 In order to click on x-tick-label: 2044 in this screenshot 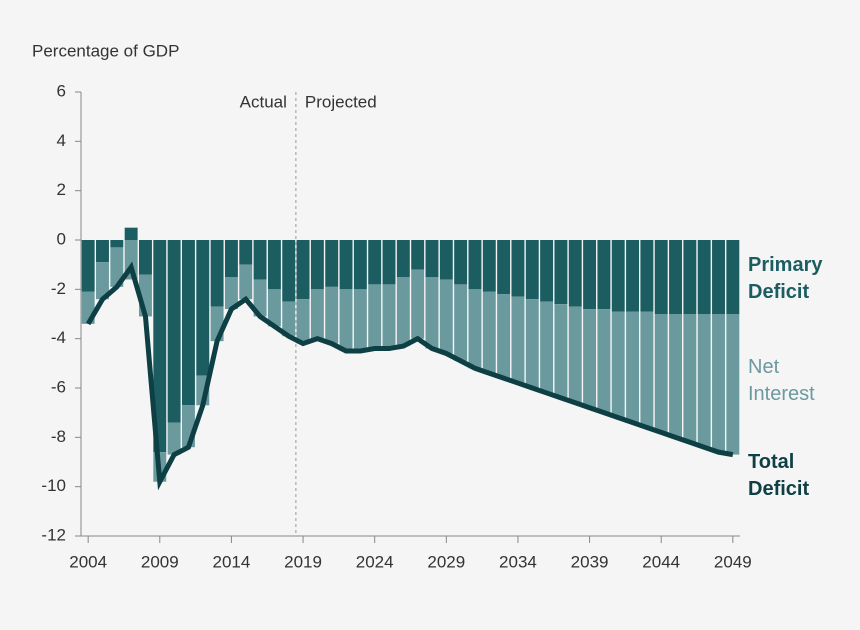, I will do `click(661, 561)`.